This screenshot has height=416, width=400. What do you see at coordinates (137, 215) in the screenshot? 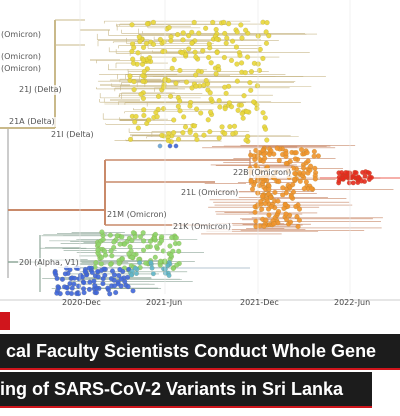
I see `clade-label-21m: 21M (Omicron)` at bounding box center [137, 215].